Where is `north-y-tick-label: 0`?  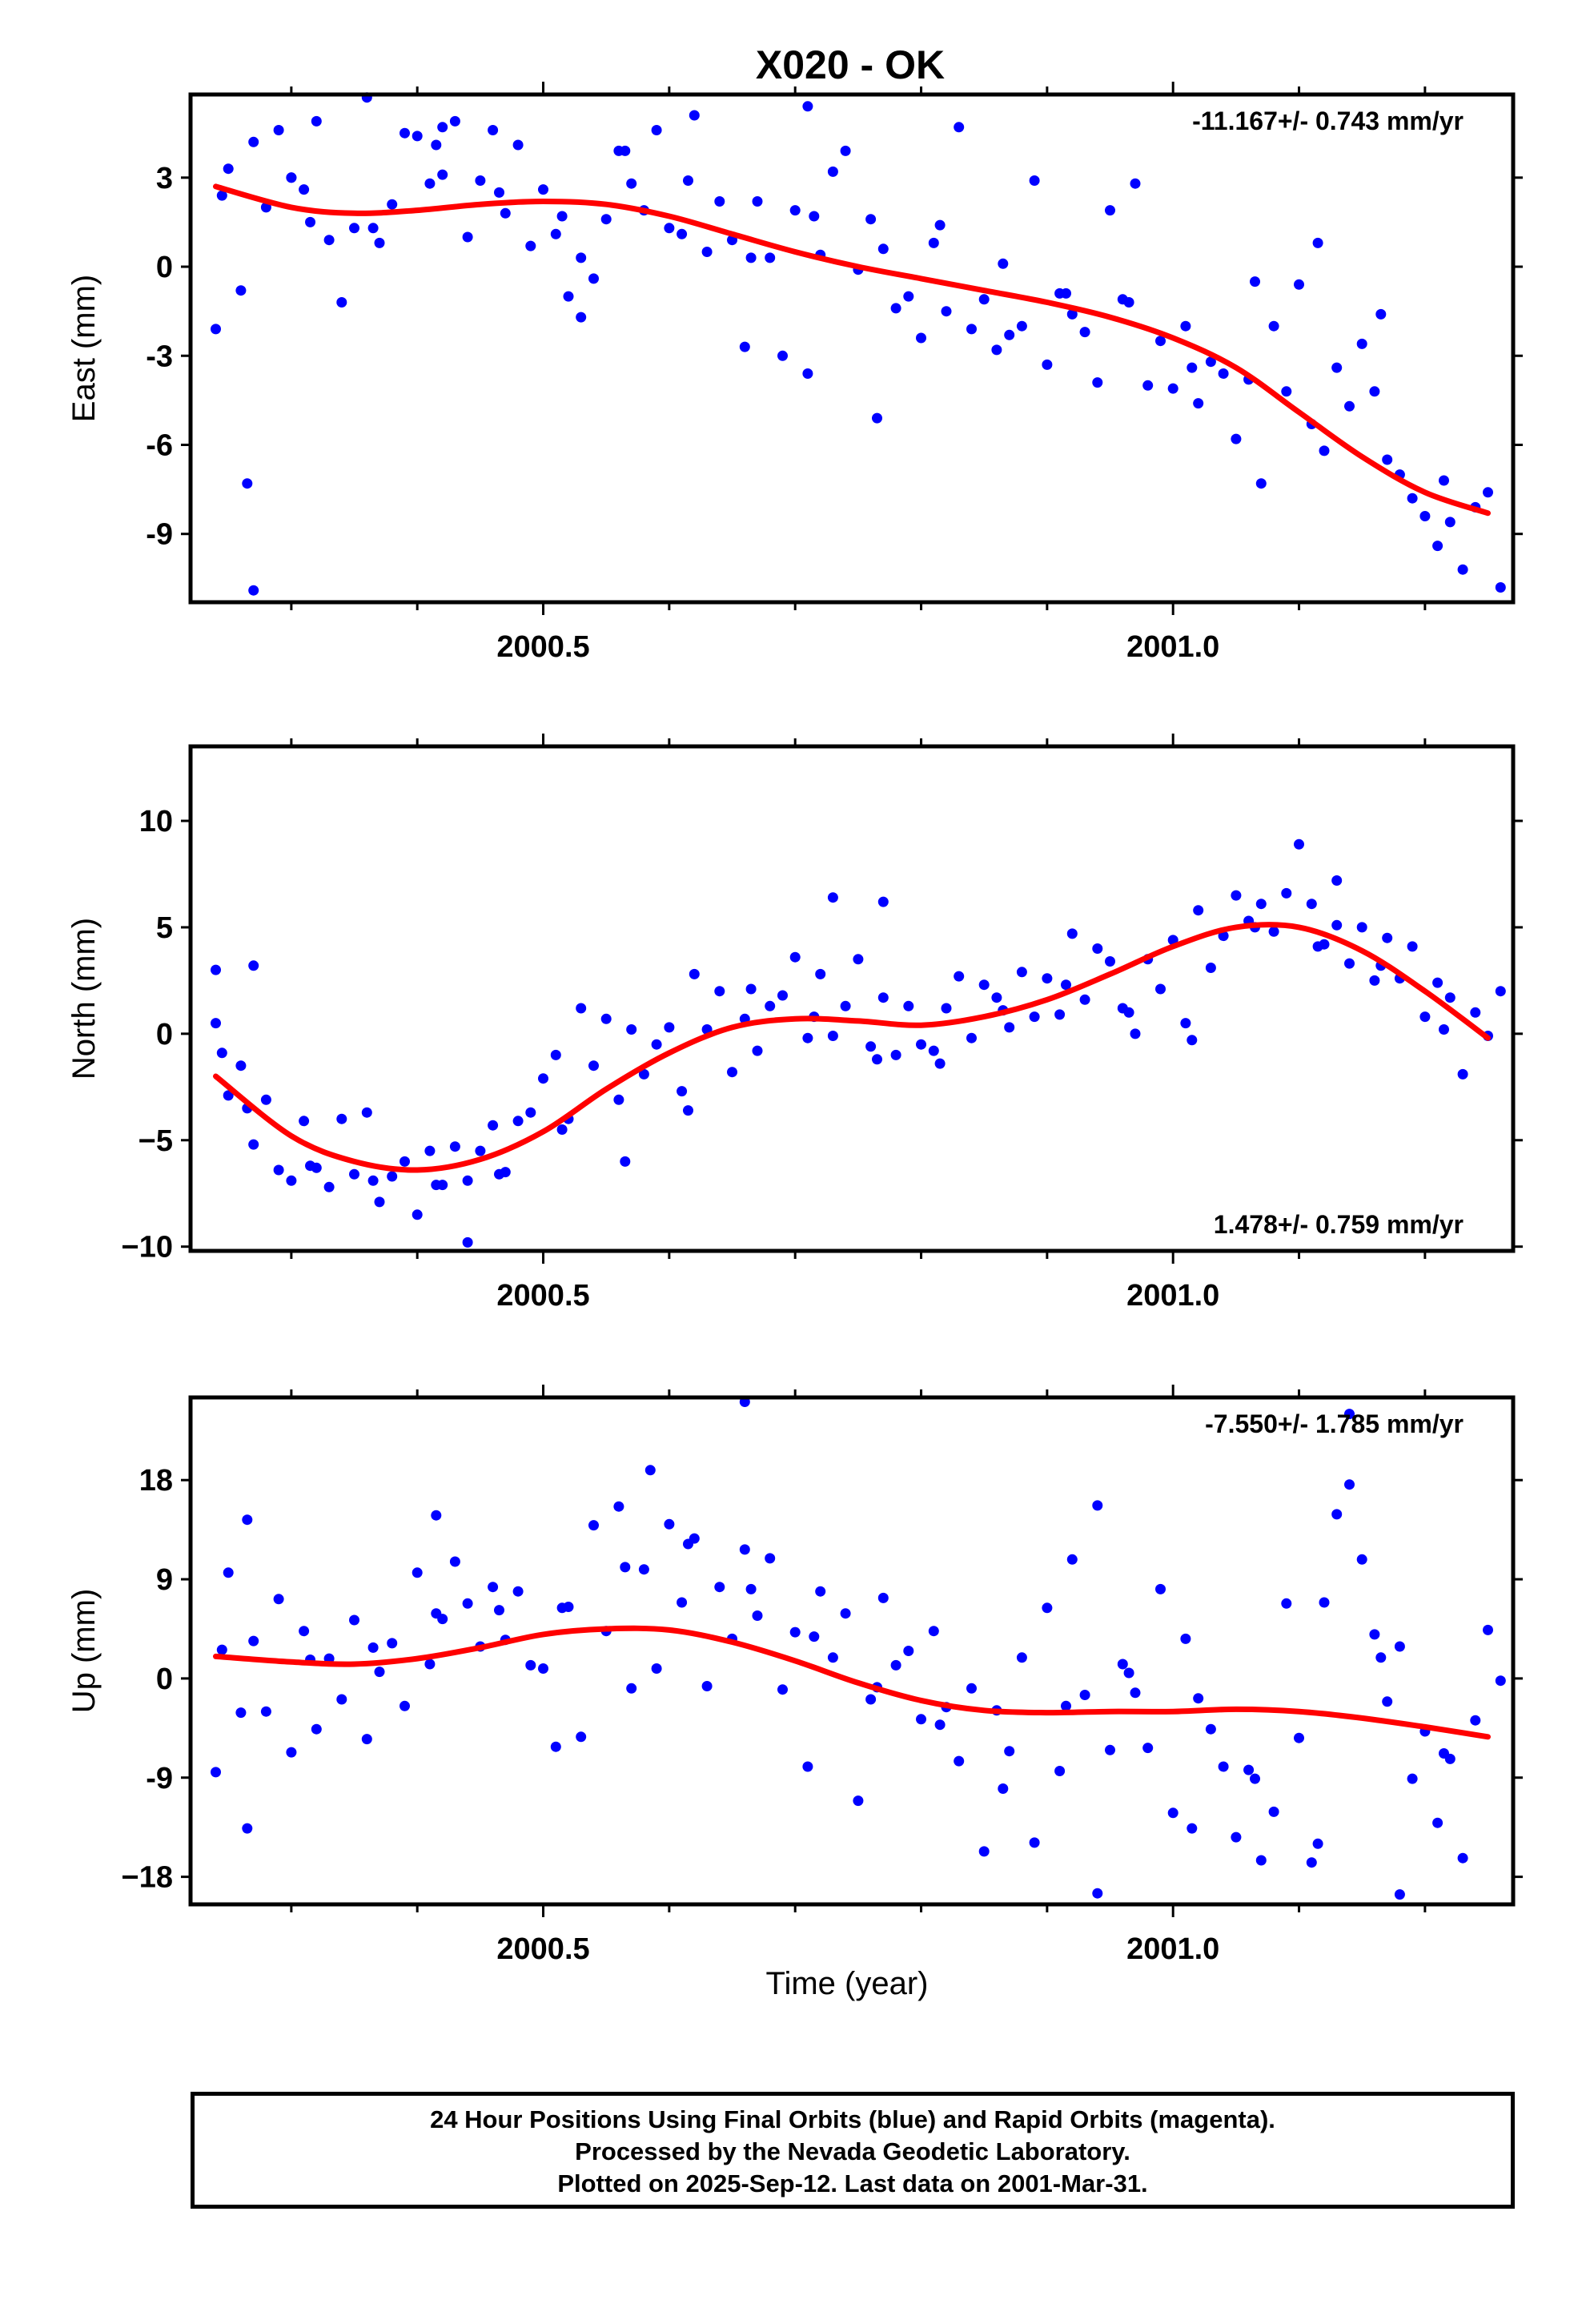
north-y-tick-label: 0 is located at coordinates (164, 1034).